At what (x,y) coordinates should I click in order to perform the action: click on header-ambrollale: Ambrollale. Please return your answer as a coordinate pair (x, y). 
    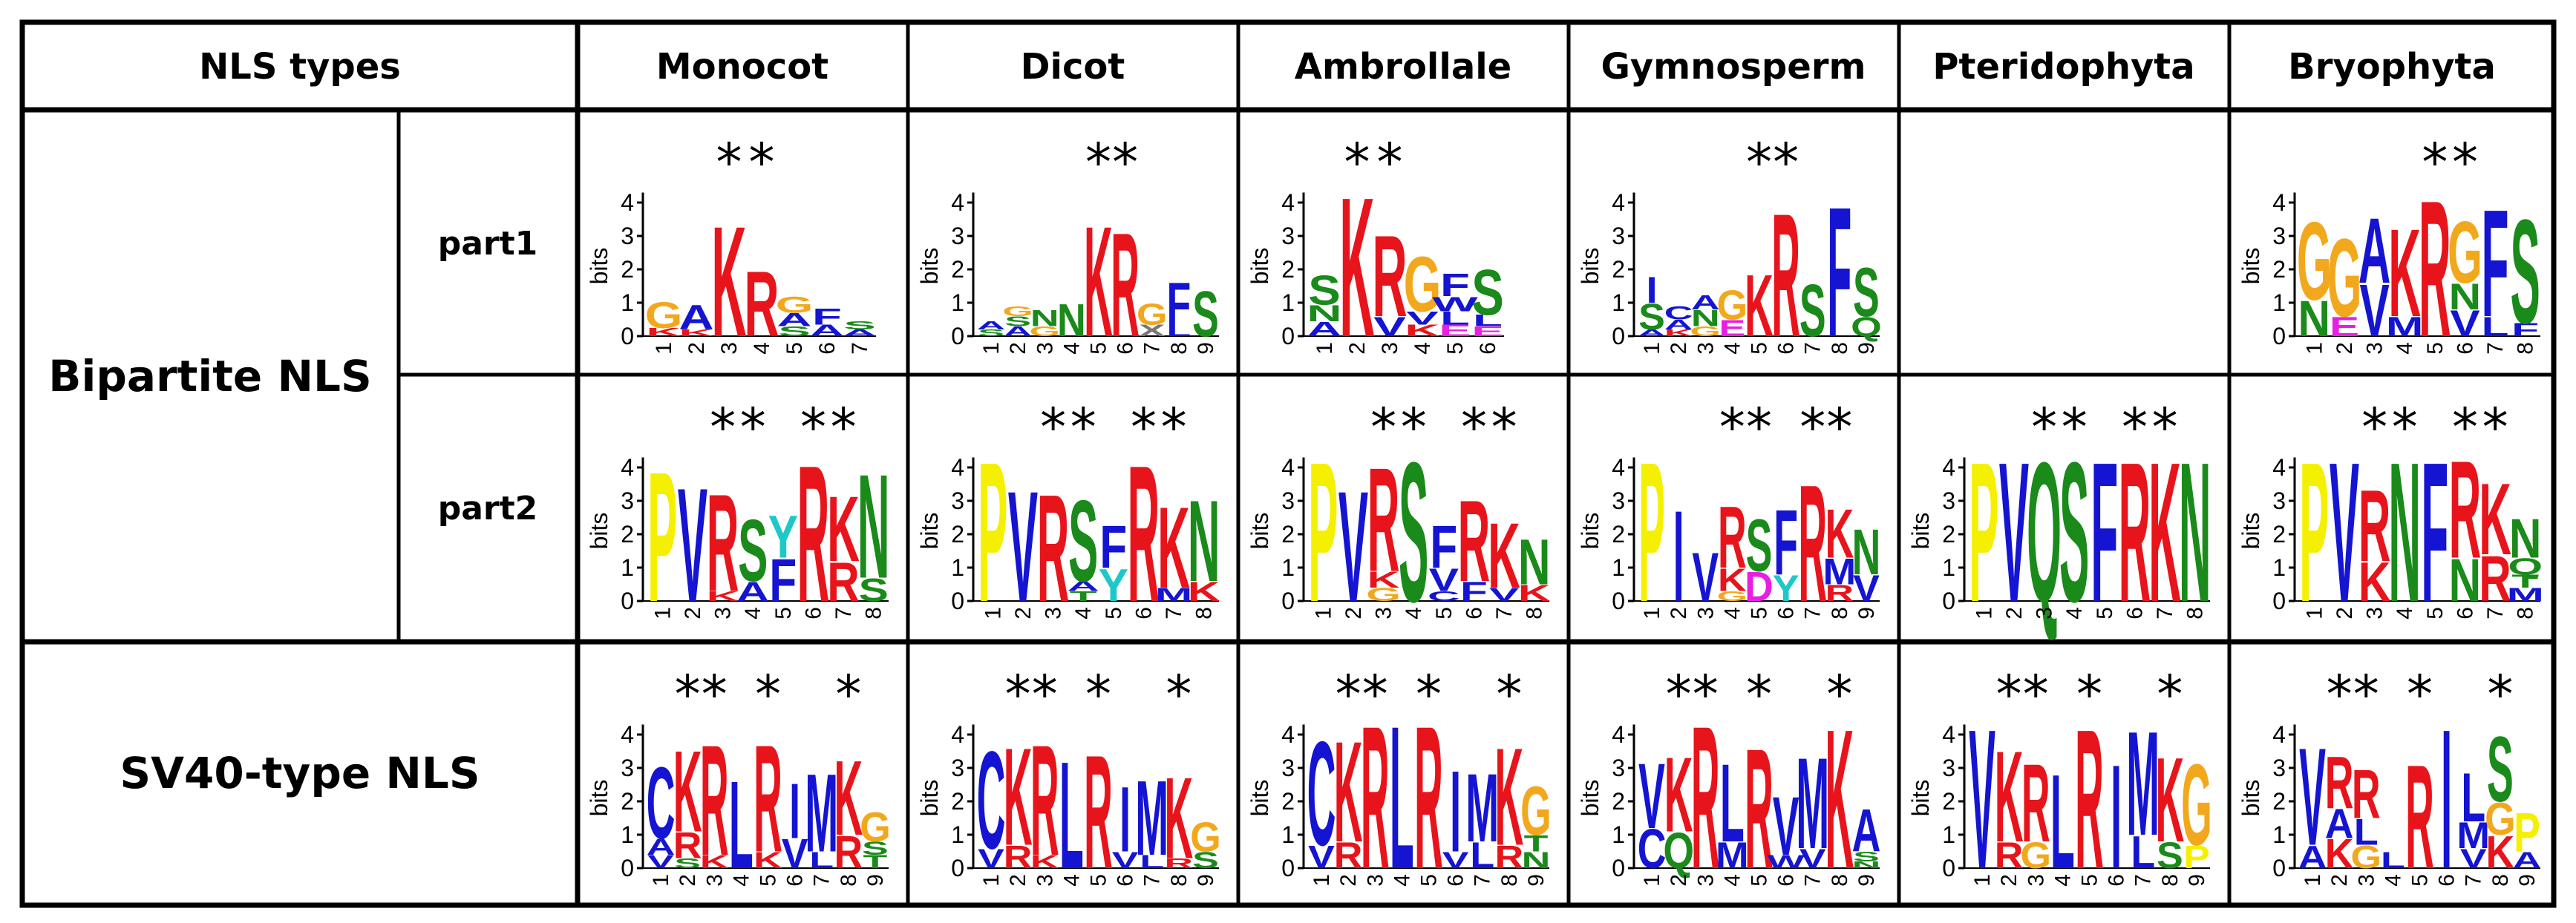
    Looking at the image, I should click on (1403, 67).